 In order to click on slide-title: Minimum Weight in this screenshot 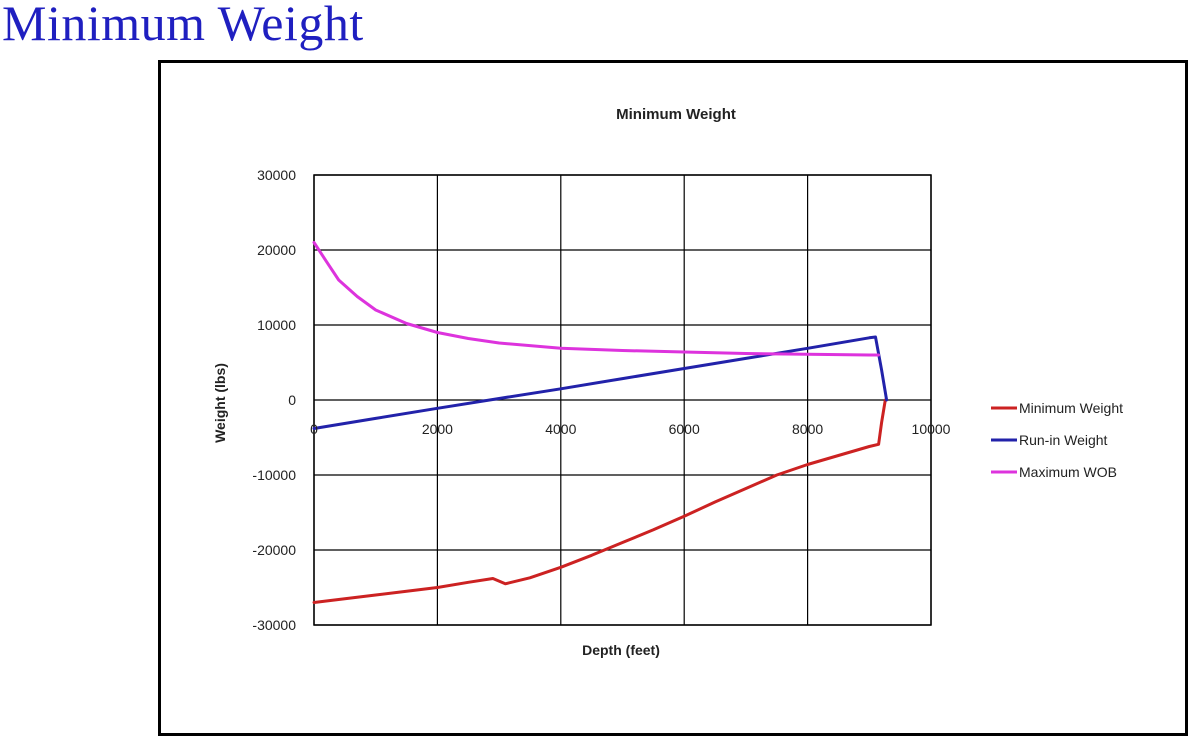, I will do `click(183, 25)`.